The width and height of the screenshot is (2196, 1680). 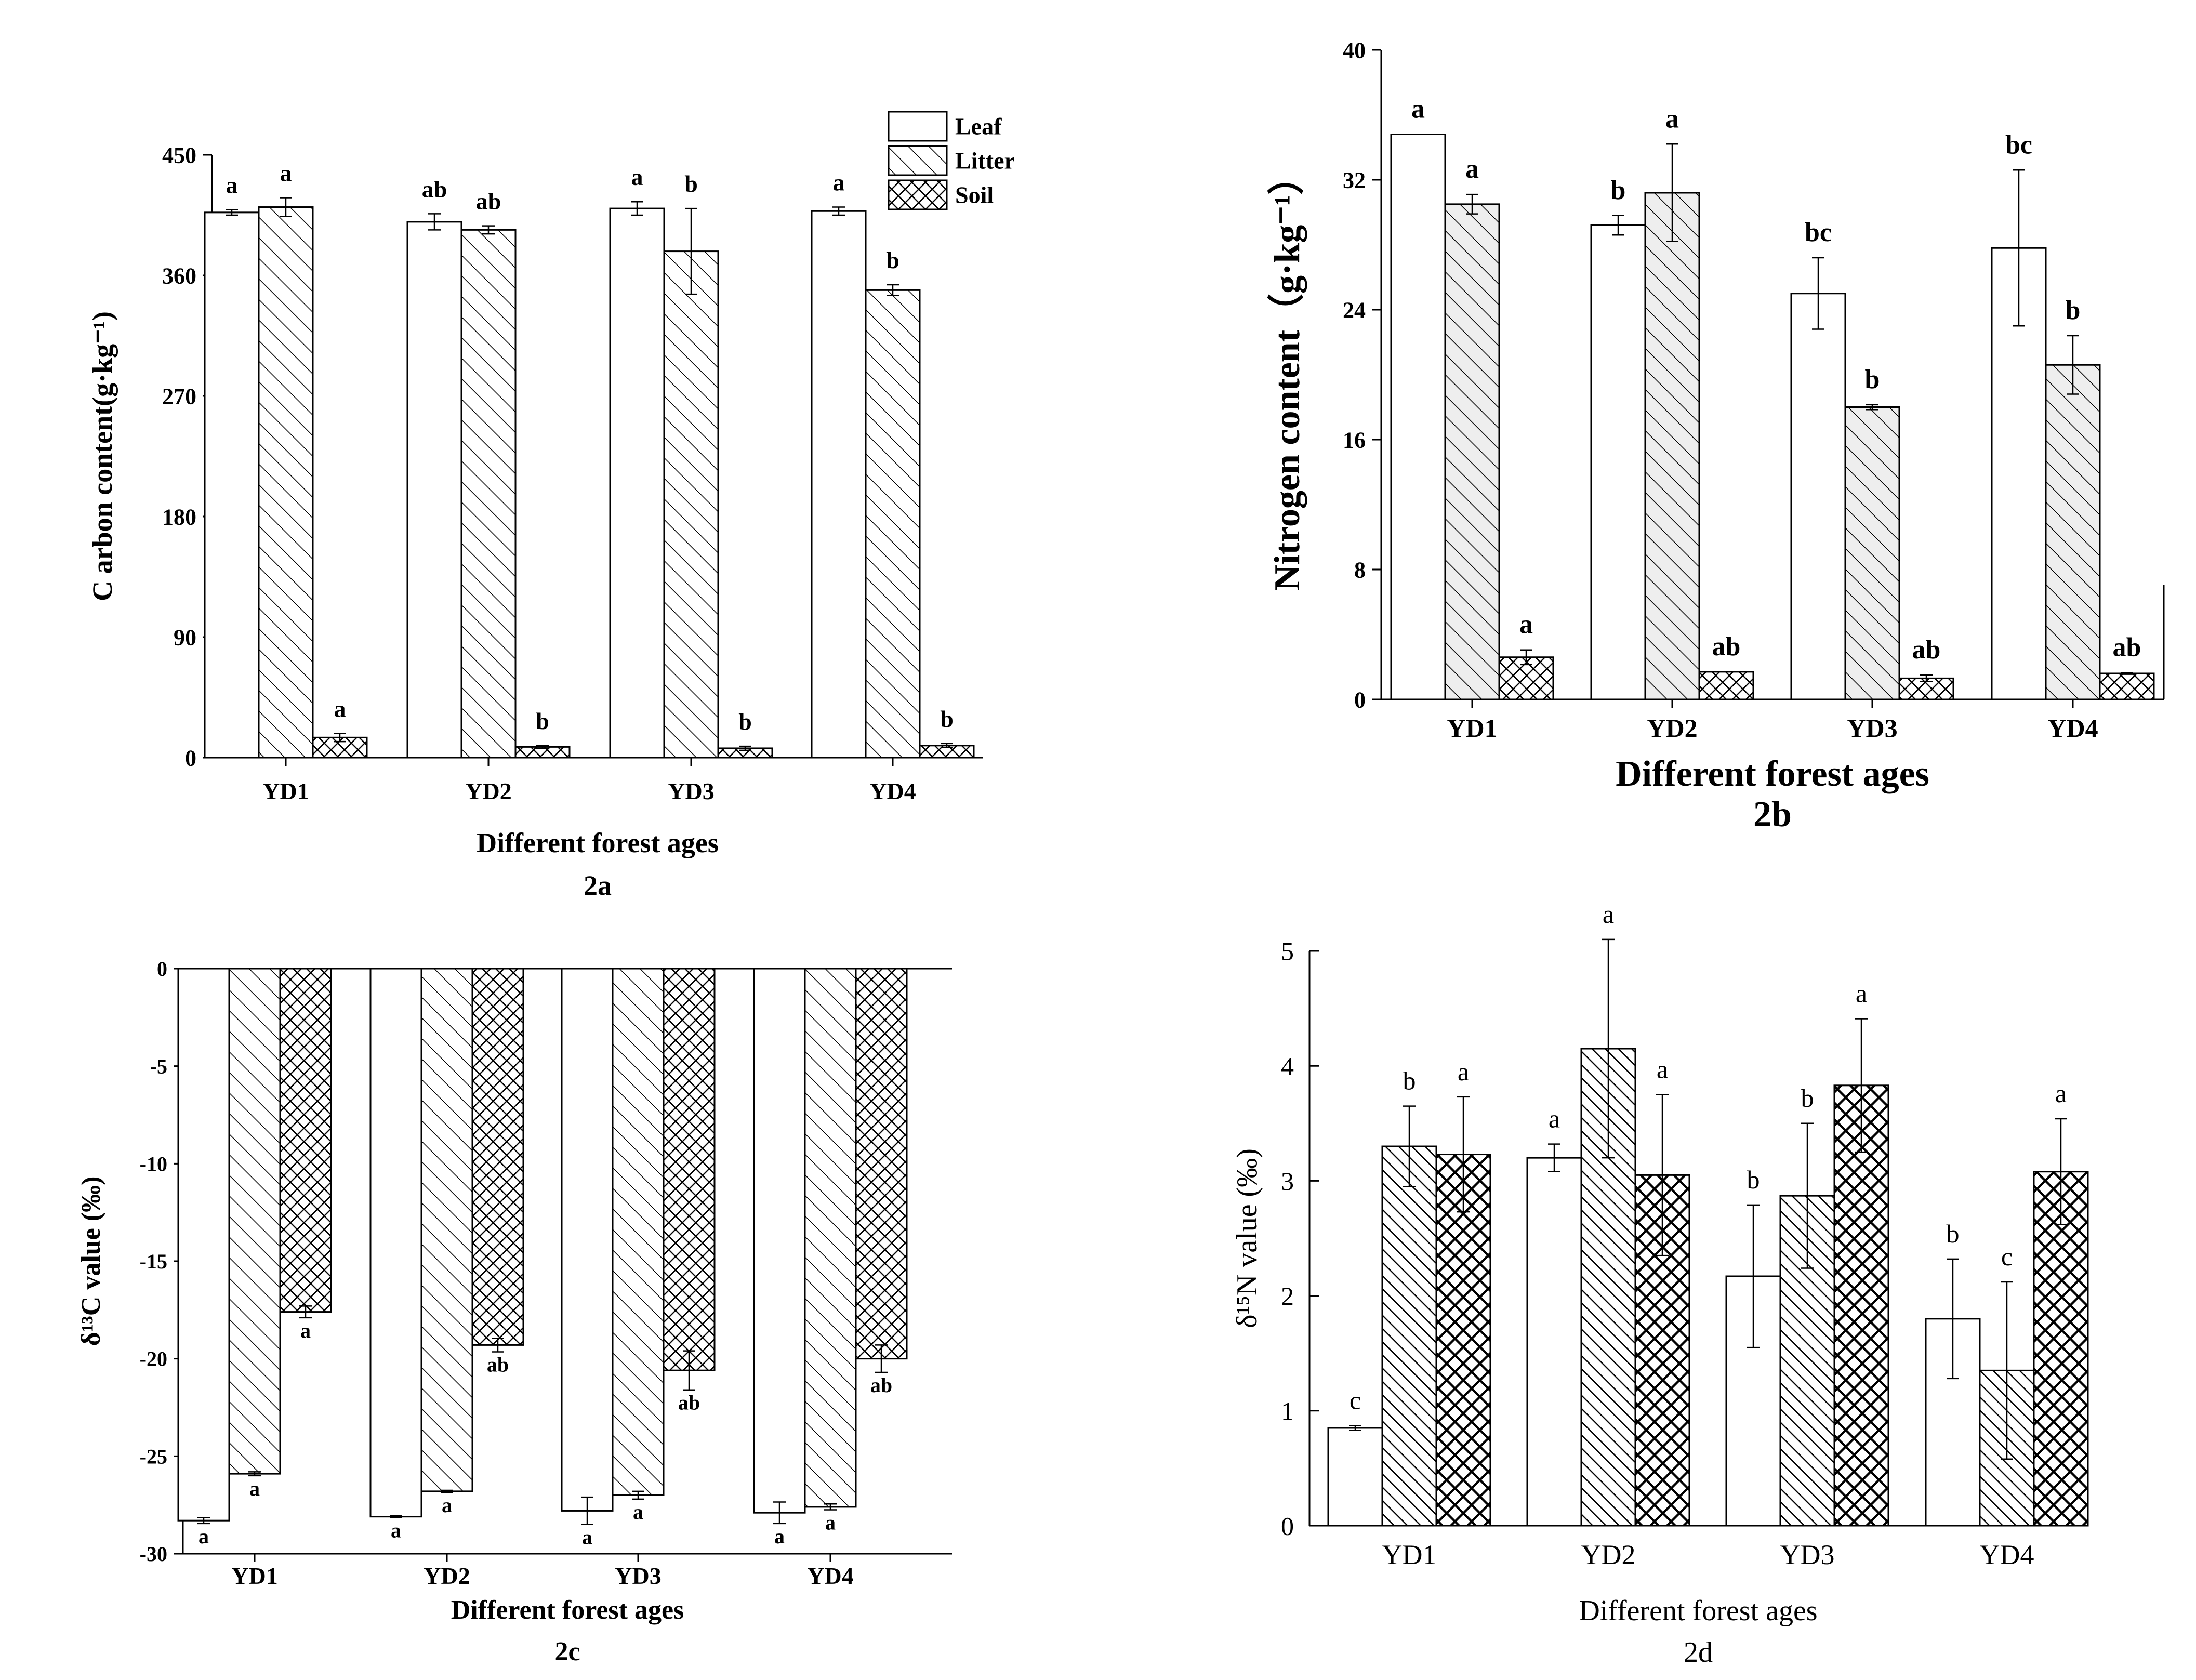 What do you see at coordinates (153, 1456) in the screenshot?
I see `y-tick-label: -25` at bounding box center [153, 1456].